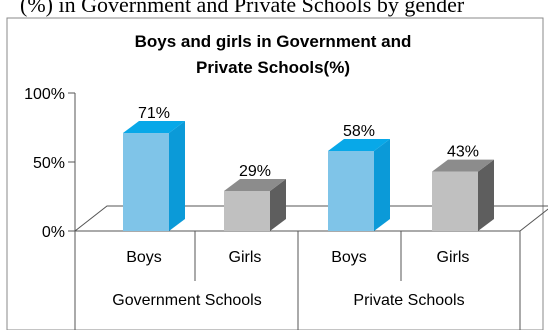  What do you see at coordinates (408, 300) in the screenshot?
I see `group-label: Private Schools` at bounding box center [408, 300].